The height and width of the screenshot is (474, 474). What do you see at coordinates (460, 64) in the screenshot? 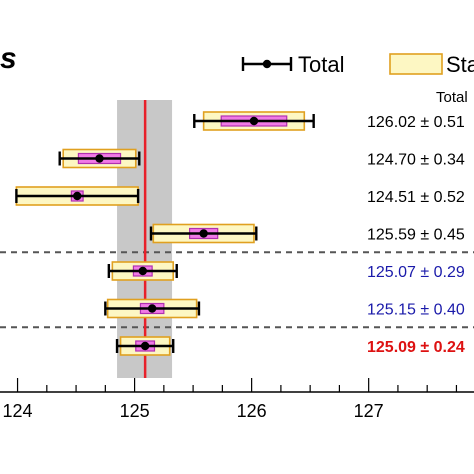
I see `legend-stat-label: Sta` at bounding box center [460, 64].